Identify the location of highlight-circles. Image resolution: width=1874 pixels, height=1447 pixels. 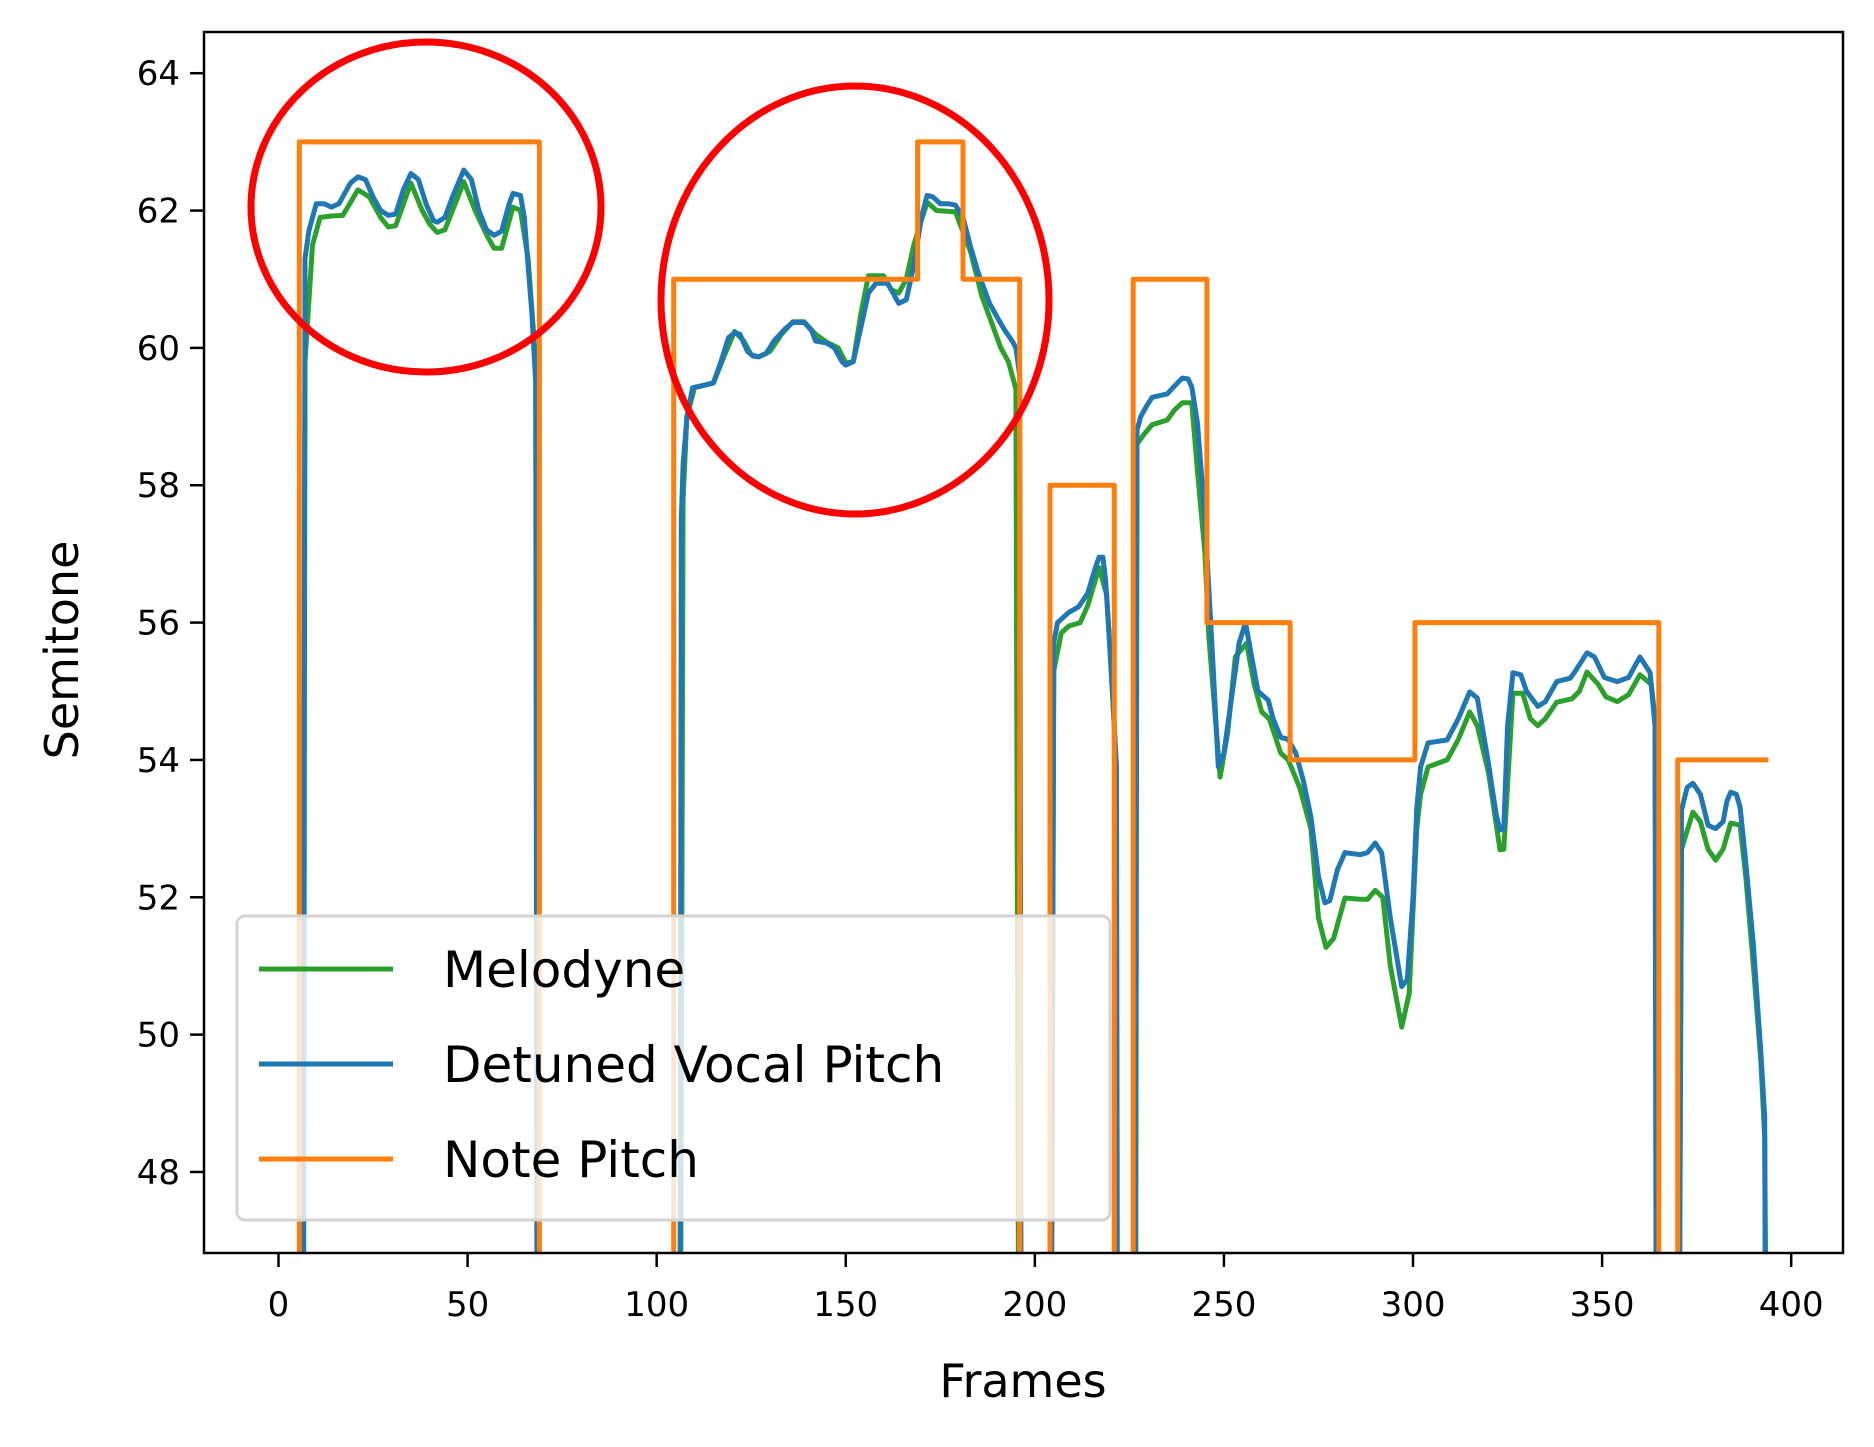
(650, 278).